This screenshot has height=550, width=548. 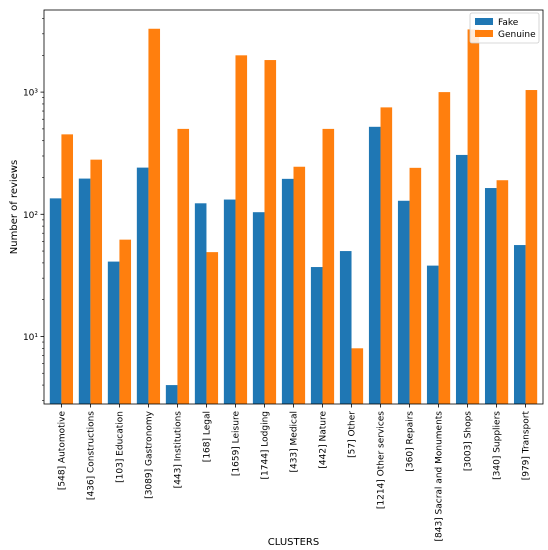 What do you see at coordinates (324, 440) in the screenshot?
I see `x-tick-label: [442] Nature` at bounding box center [324, 440].